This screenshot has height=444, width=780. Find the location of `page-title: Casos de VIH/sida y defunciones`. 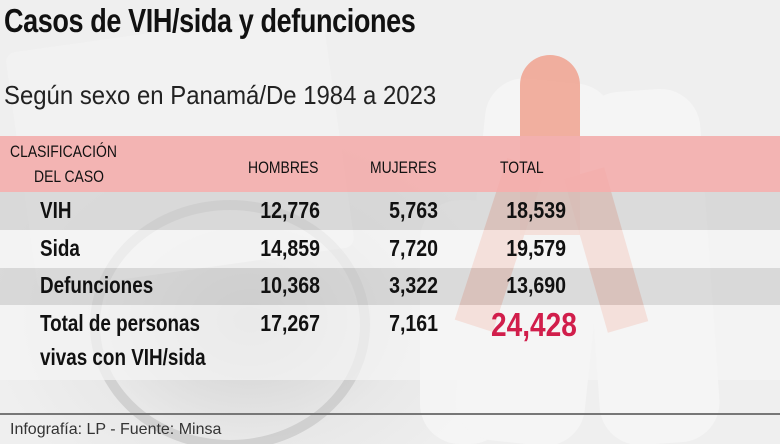

page-title: Casos de VIH/sida y defunciones is located at coordinates (210, 20).